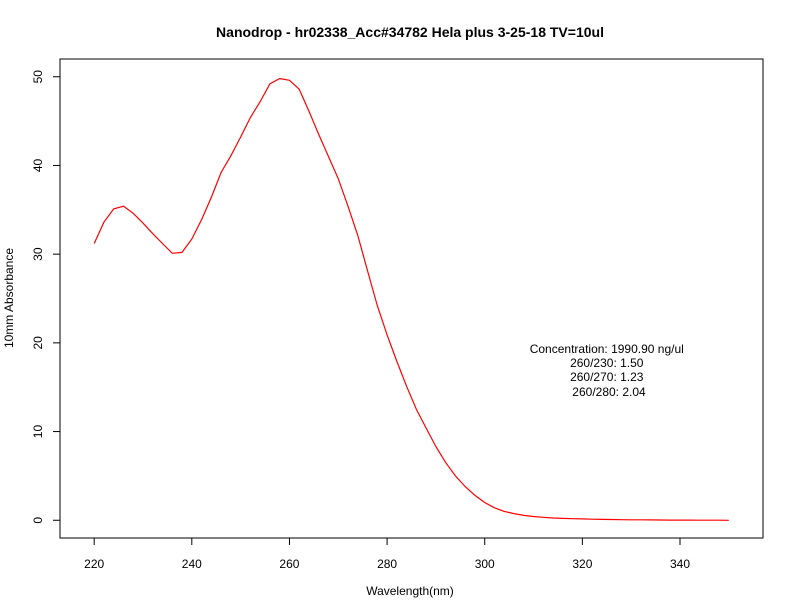 This screenshot has height=612, width=792. Describe the element at coordinates (94, 564) in the screenshot. I see `x-tick-label: 220` at that location.